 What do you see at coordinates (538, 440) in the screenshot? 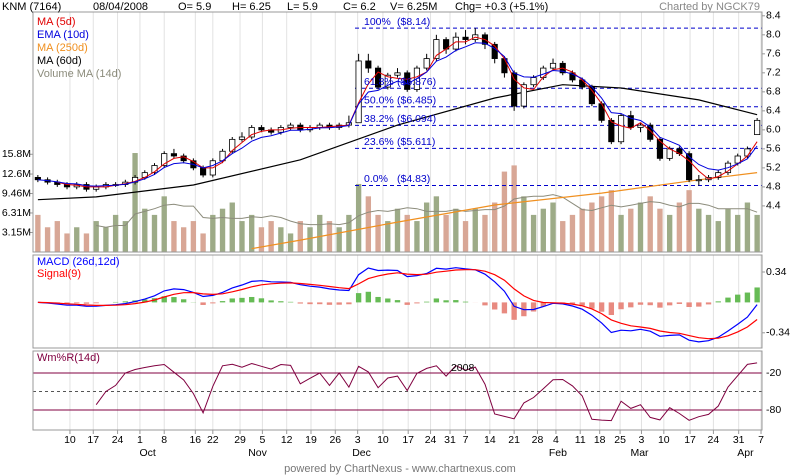
I see `x-tick-label: 28` at bounding box center [538, 440].